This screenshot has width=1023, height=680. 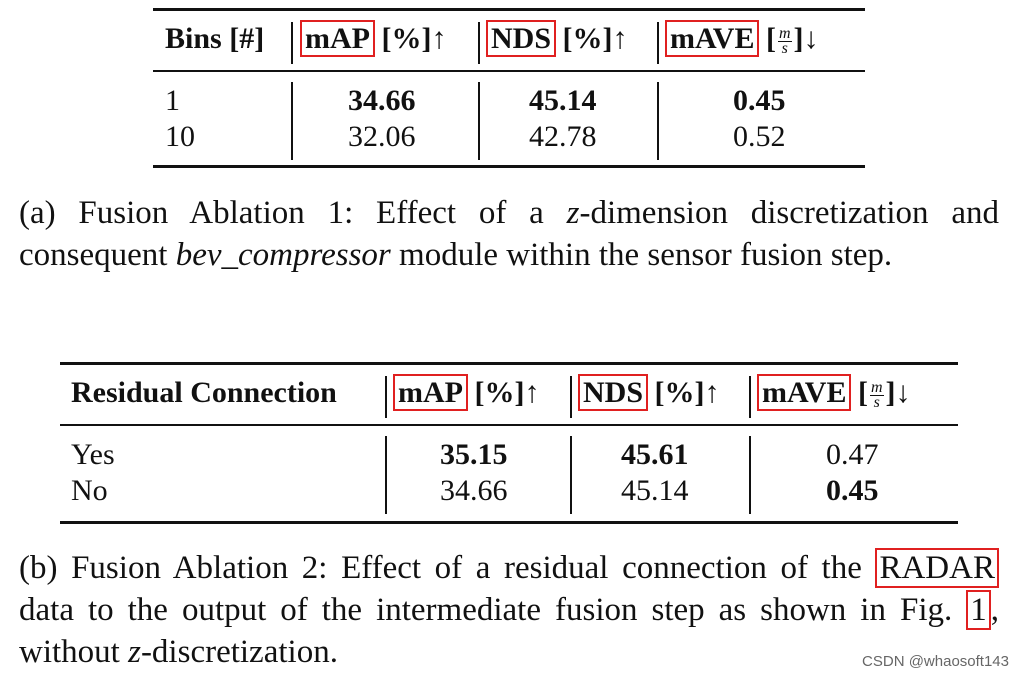 What do you see at coordinates (509, 9) in the screenshot?
I see `table-a-top-rule` at bounding box center [509, 9].